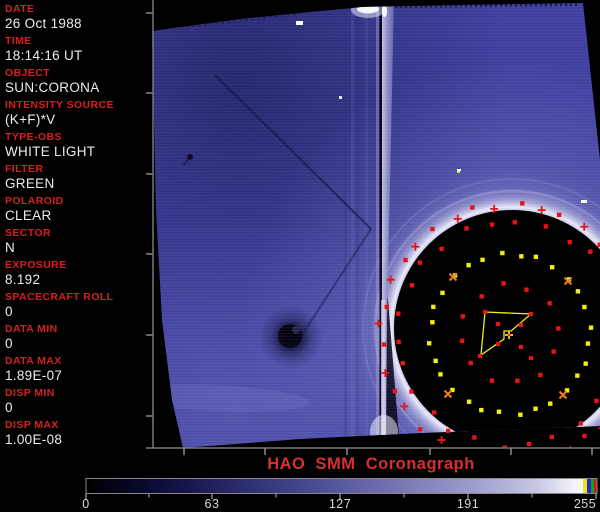 The image size is (600, 512). I want to click on colorbar, so click(341, 488).